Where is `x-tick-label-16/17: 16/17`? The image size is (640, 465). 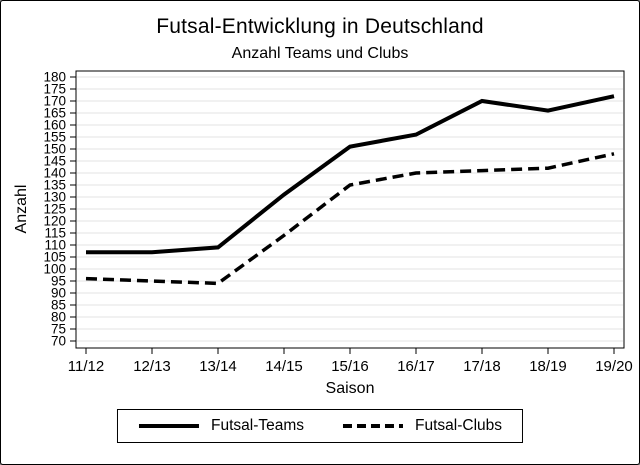
x-tick-label-16/17: 16/17 is located at coordinates (416, 366).